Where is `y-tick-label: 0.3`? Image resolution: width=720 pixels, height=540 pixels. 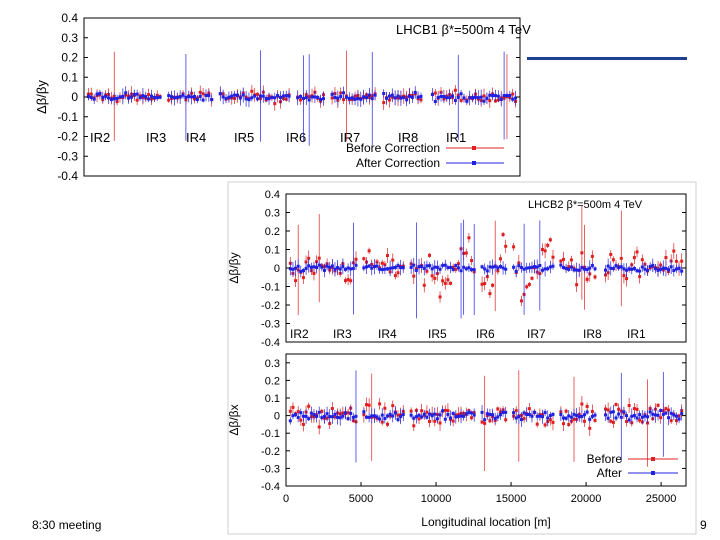 y-tick-label: 0.3 is located at coordinates (69, 38).